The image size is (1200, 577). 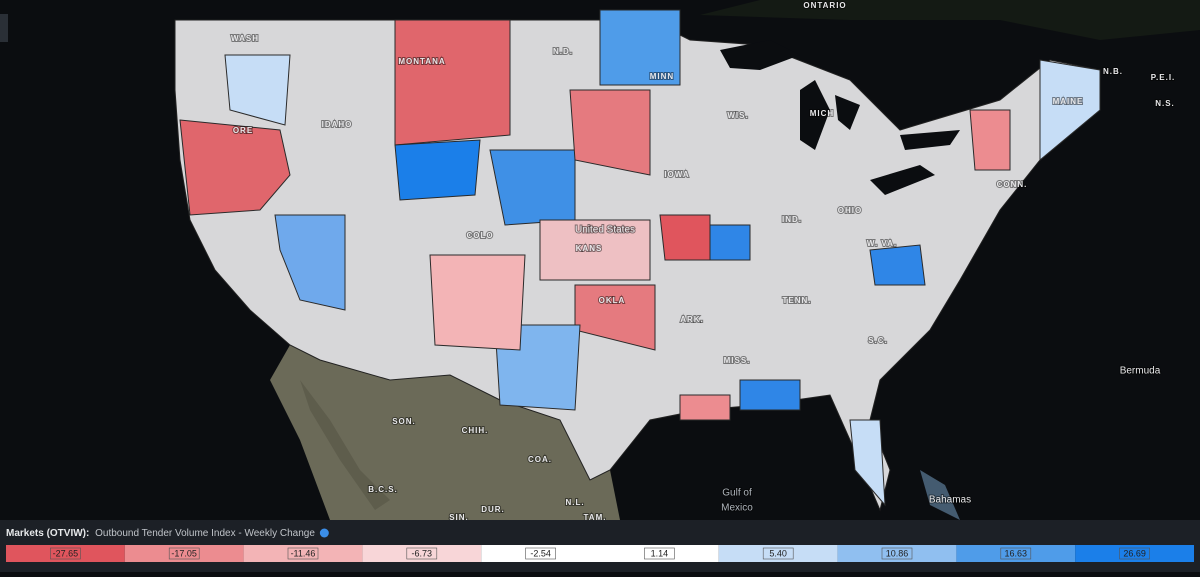 What do you see at coordinates (574, 502) in the screenshot?
I see `map-label: N.L.` at bounding box center [574, 502].